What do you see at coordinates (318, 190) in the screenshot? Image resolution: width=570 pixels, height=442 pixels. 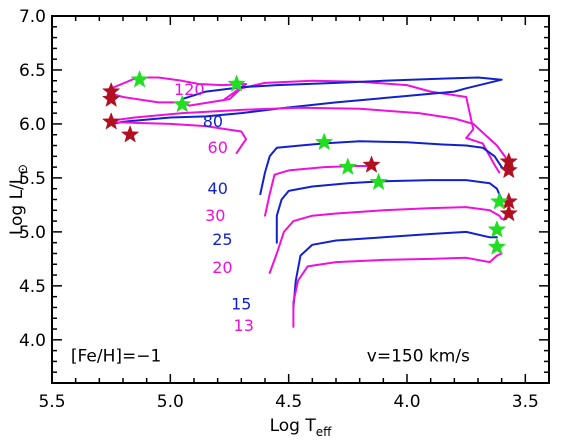 I see `track-30-line` at bounding box center [318, 190].